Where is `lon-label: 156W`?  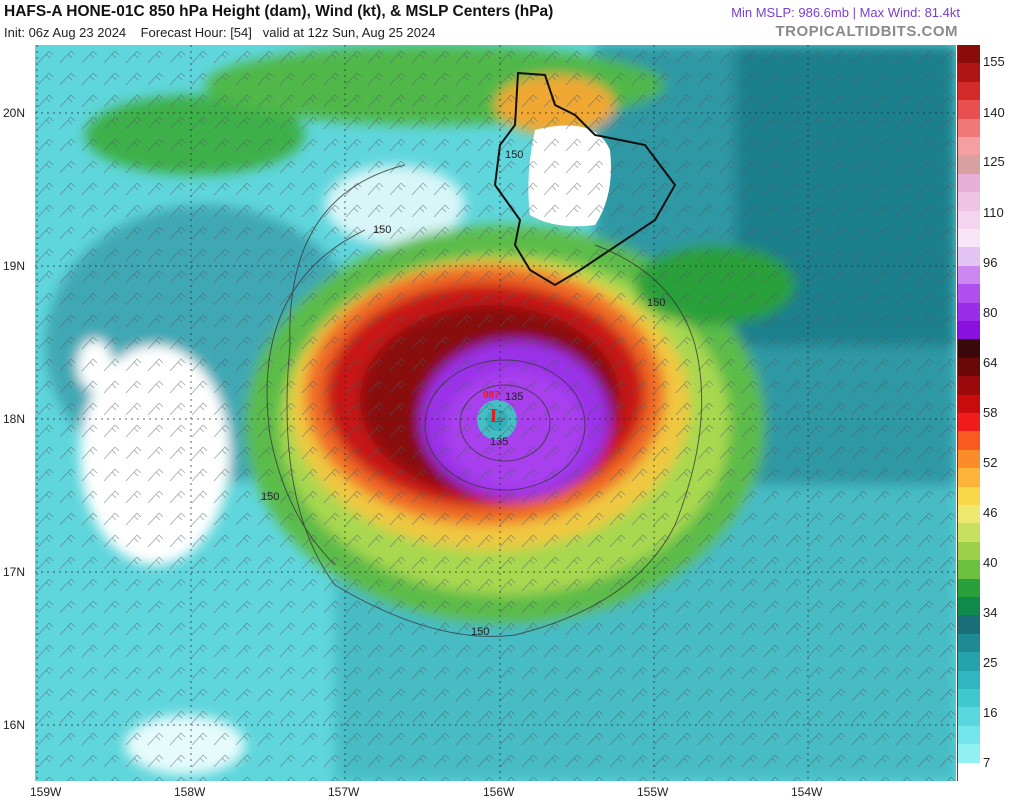 lon-label: 156W is located at coordinates (499, 792).